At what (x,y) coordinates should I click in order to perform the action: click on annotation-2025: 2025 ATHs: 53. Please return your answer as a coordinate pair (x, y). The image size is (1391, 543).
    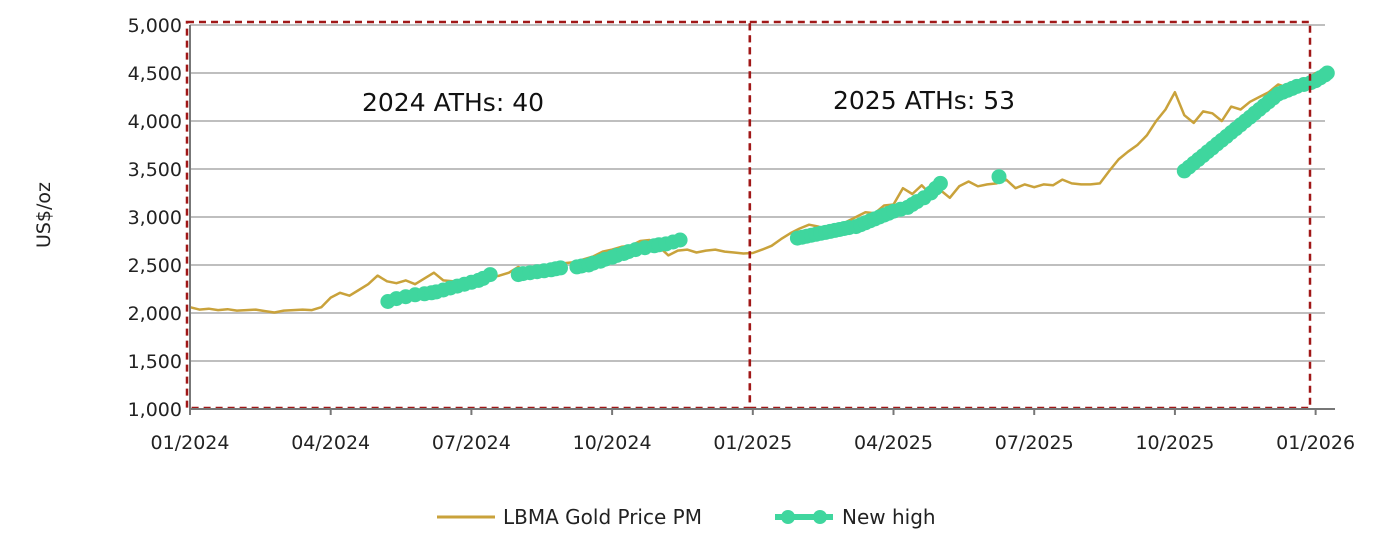
    Looking at the image, I should click on (924, 100).